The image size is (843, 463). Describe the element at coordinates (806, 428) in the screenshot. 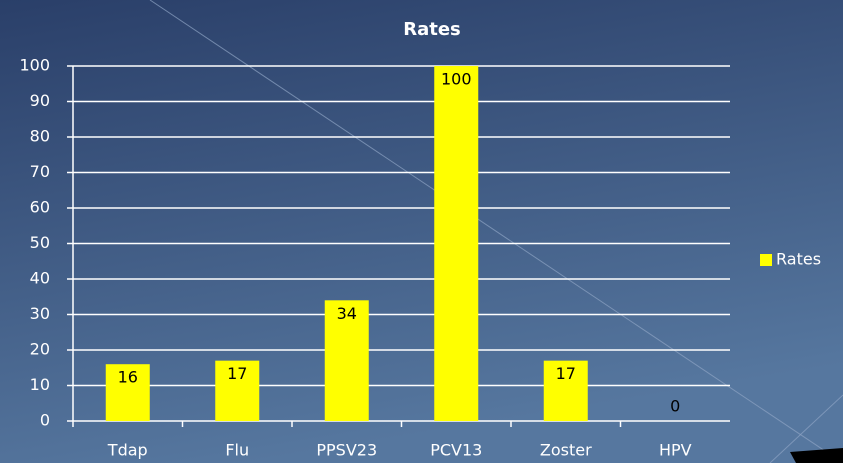

I see `decor-line` at that location.